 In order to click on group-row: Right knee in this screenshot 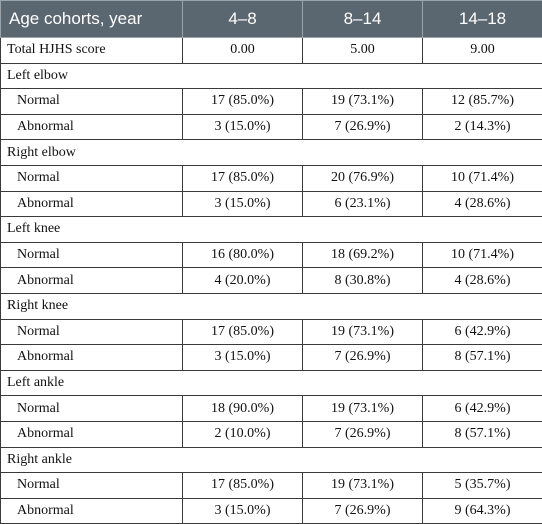, I will do `click(271, 306)`.